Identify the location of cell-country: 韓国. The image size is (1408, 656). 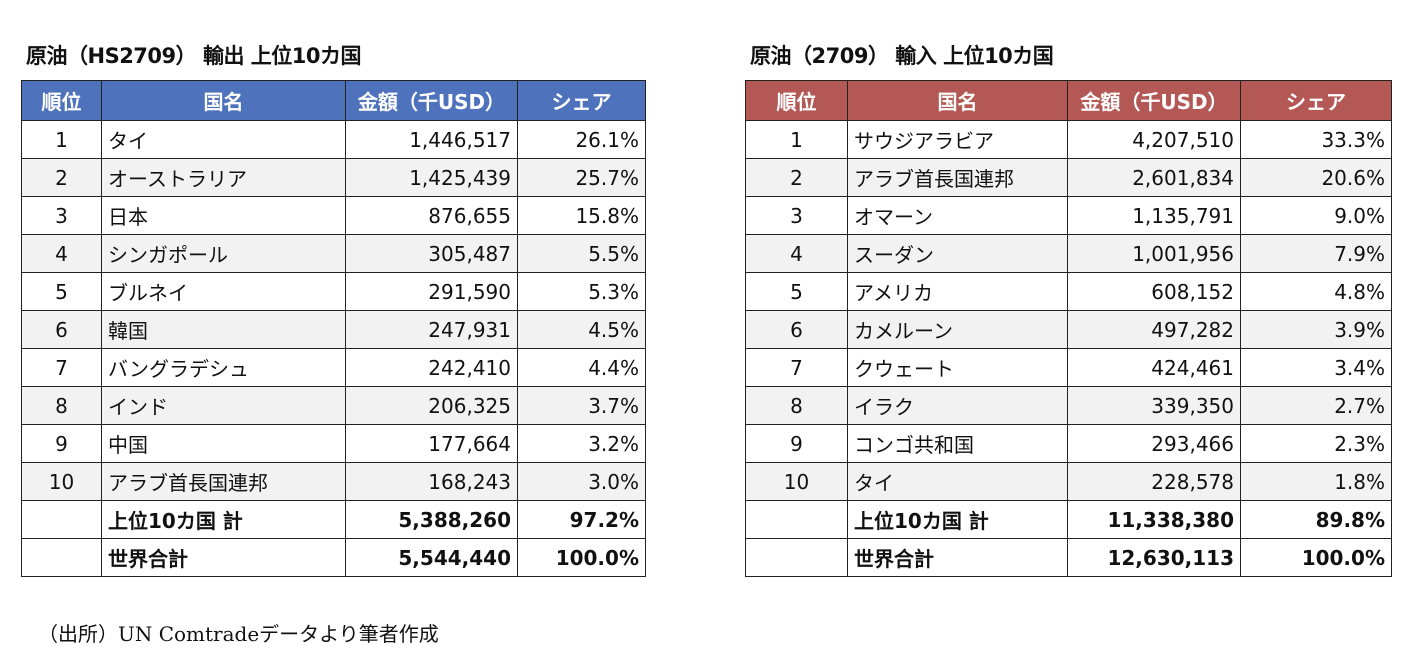
(223, 329).